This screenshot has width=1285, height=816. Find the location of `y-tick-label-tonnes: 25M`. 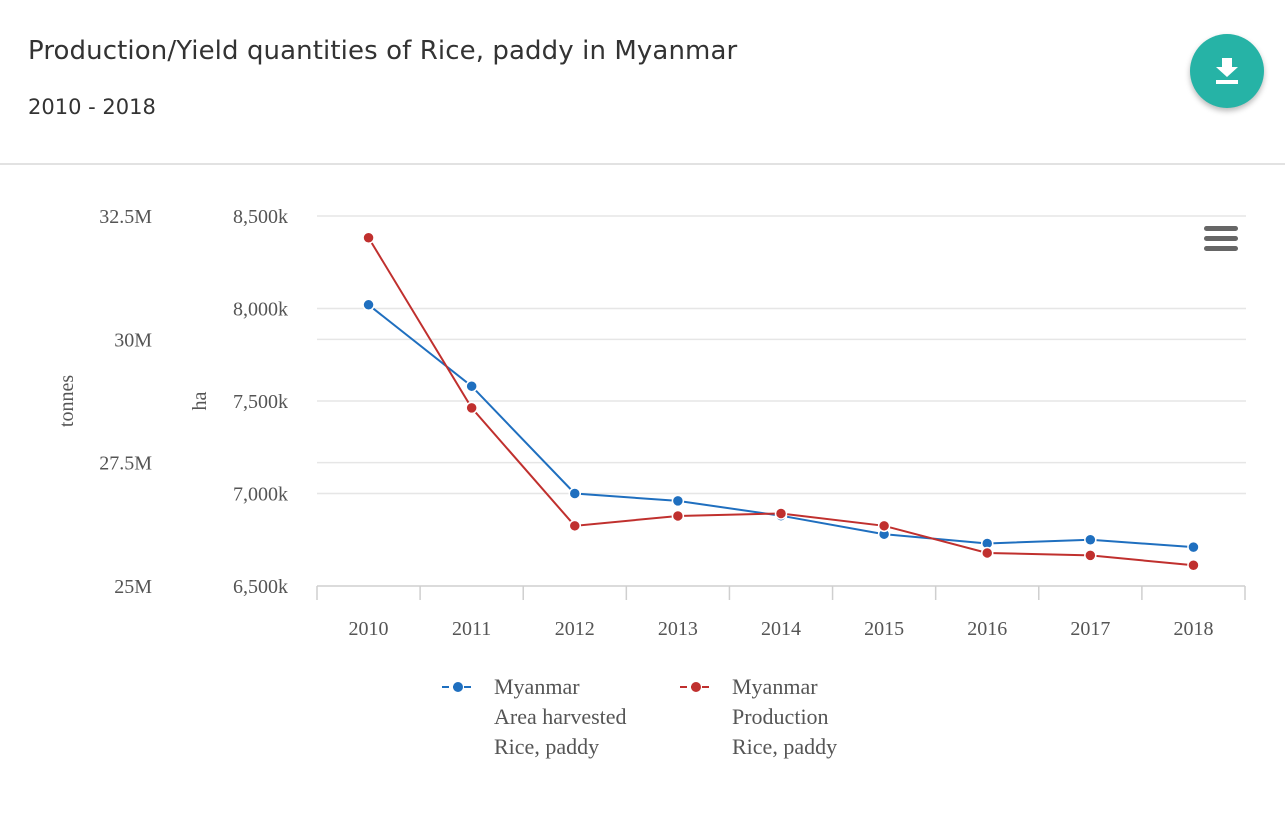

y-tick-label-tonnes: 25M is located at coordinates (133, 587).